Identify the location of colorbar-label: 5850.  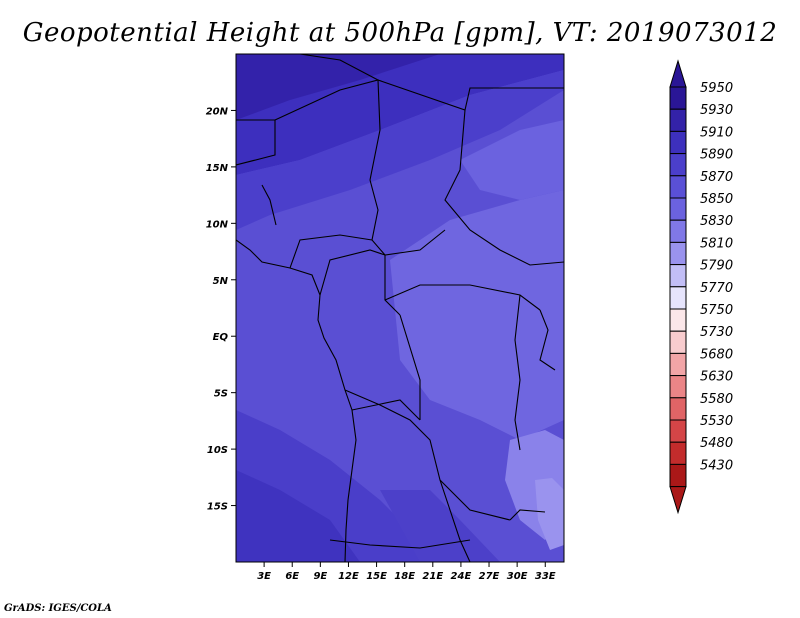
(716, 199).